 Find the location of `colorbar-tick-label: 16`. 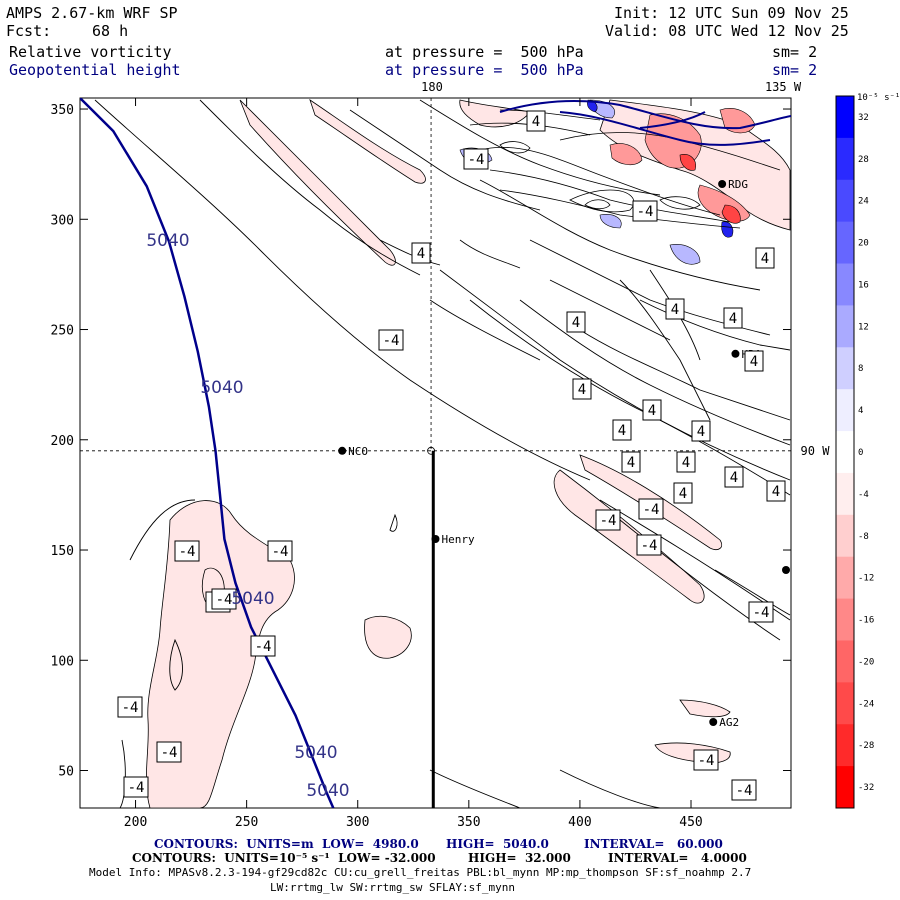

colorbar-tick-label: 16 is located at coordinates (863, 285).